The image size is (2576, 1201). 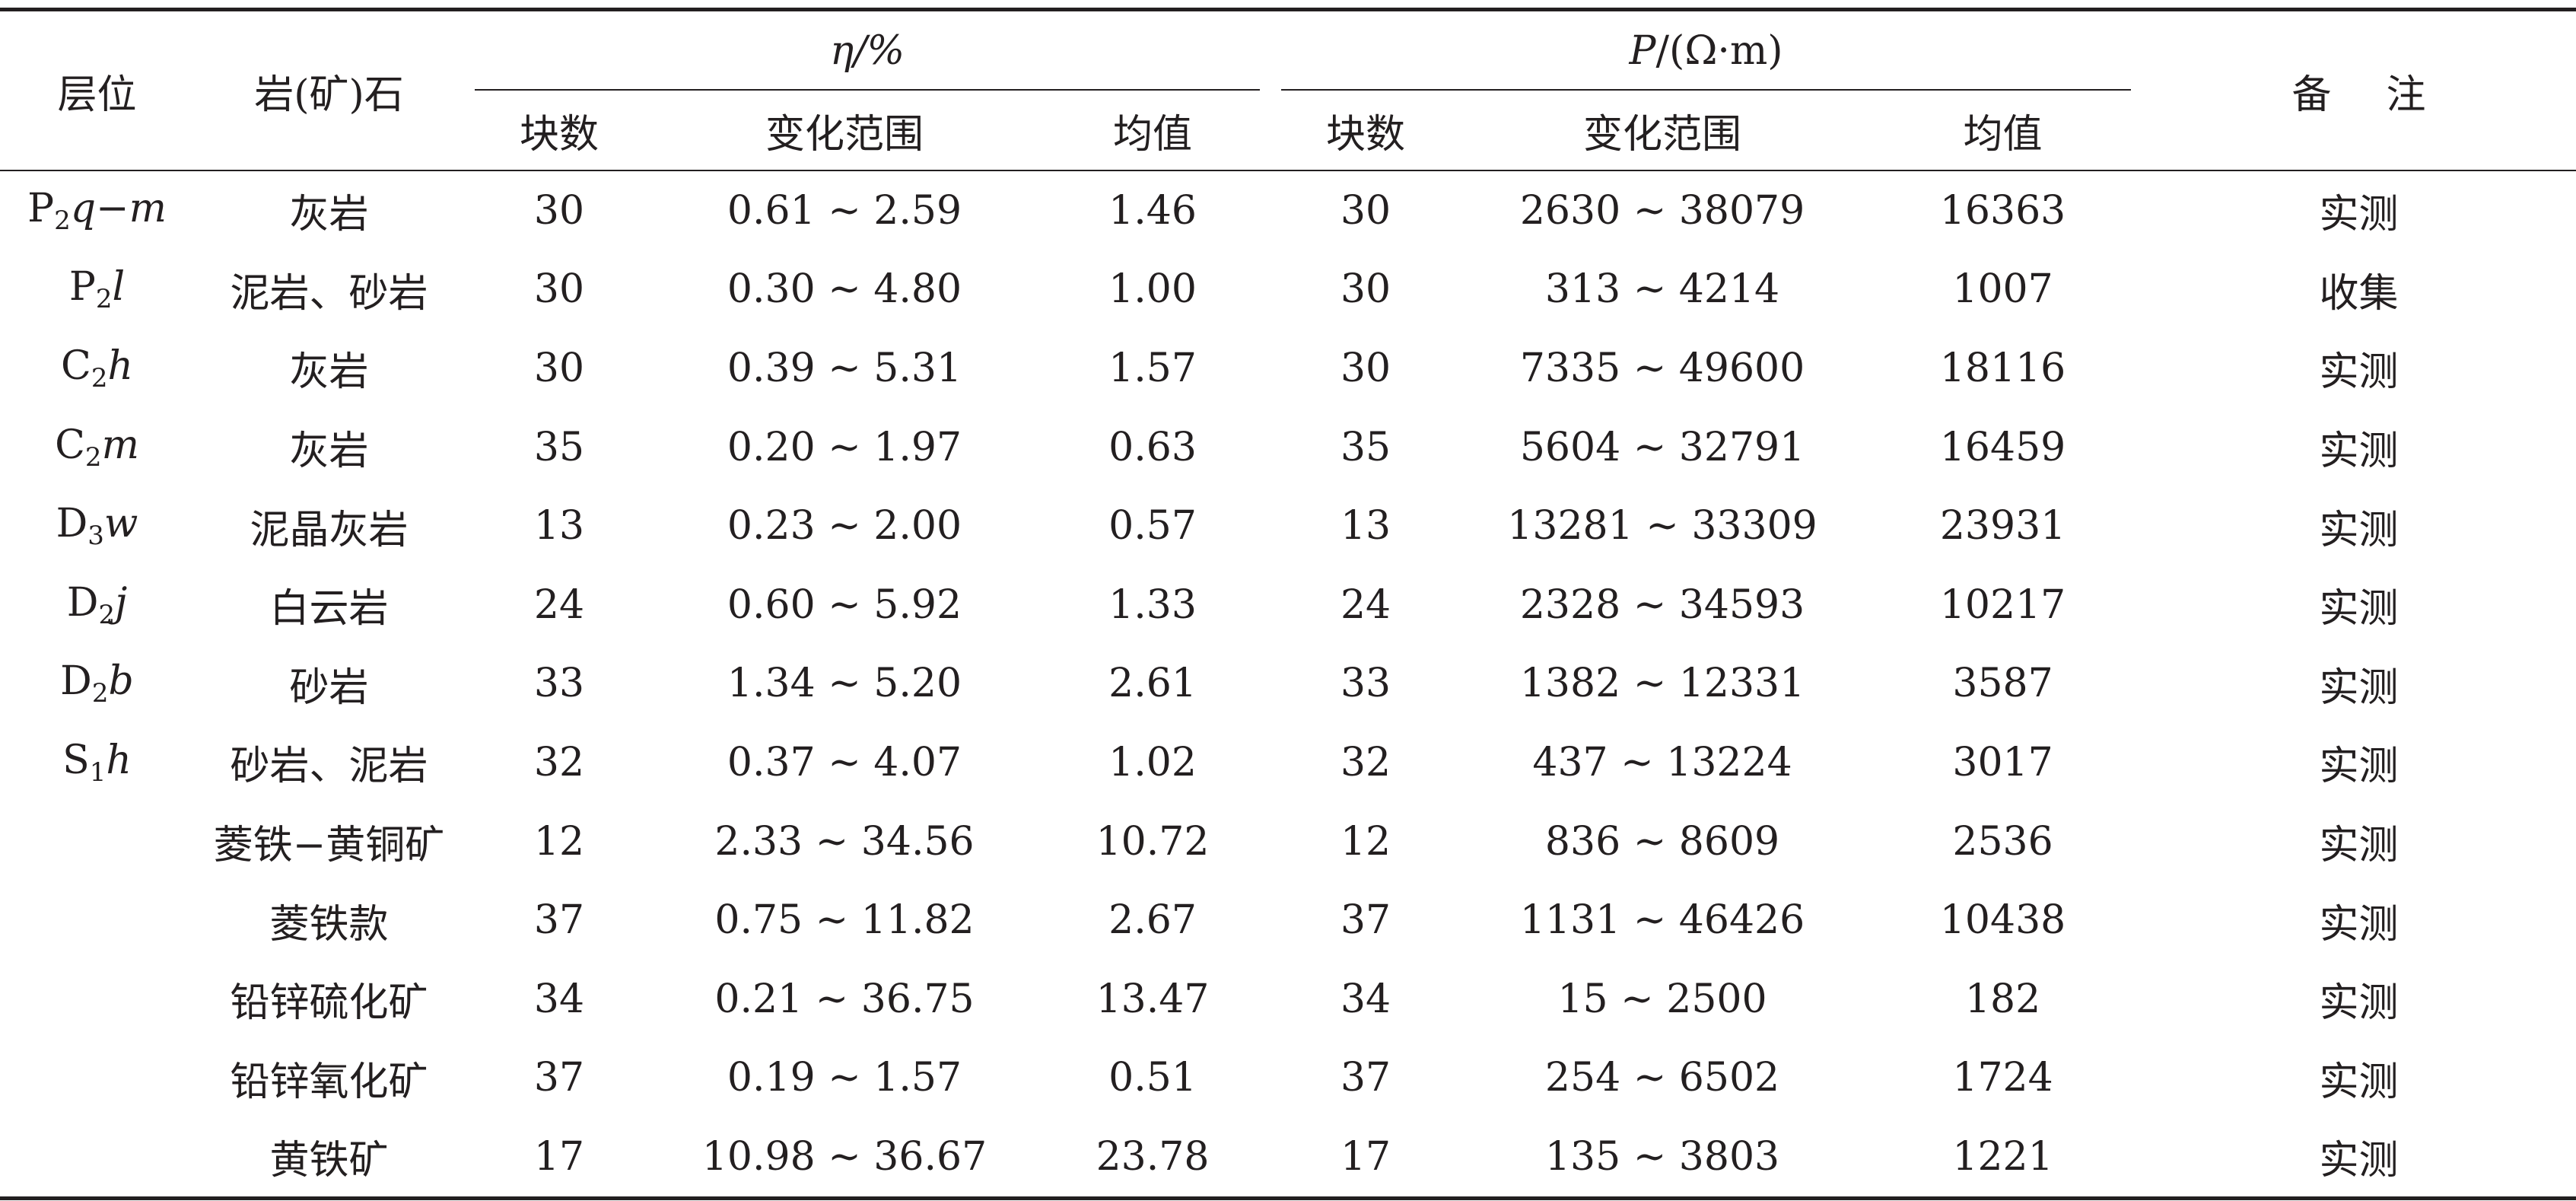 I want to click on cell-layer: D3w, so click(x=97, y=526).